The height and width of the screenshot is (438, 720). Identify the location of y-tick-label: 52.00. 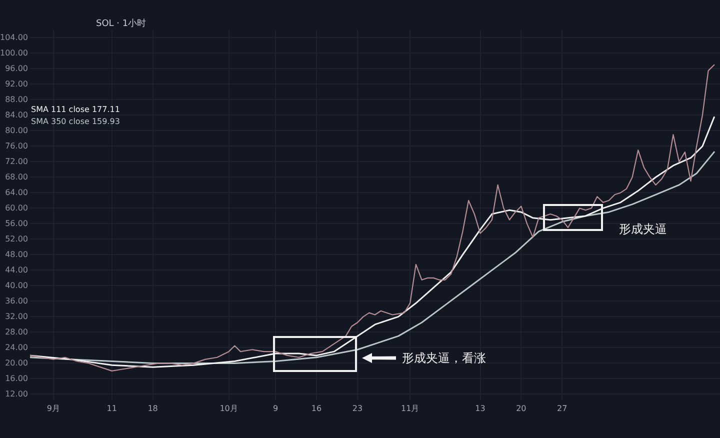
(16, 239).